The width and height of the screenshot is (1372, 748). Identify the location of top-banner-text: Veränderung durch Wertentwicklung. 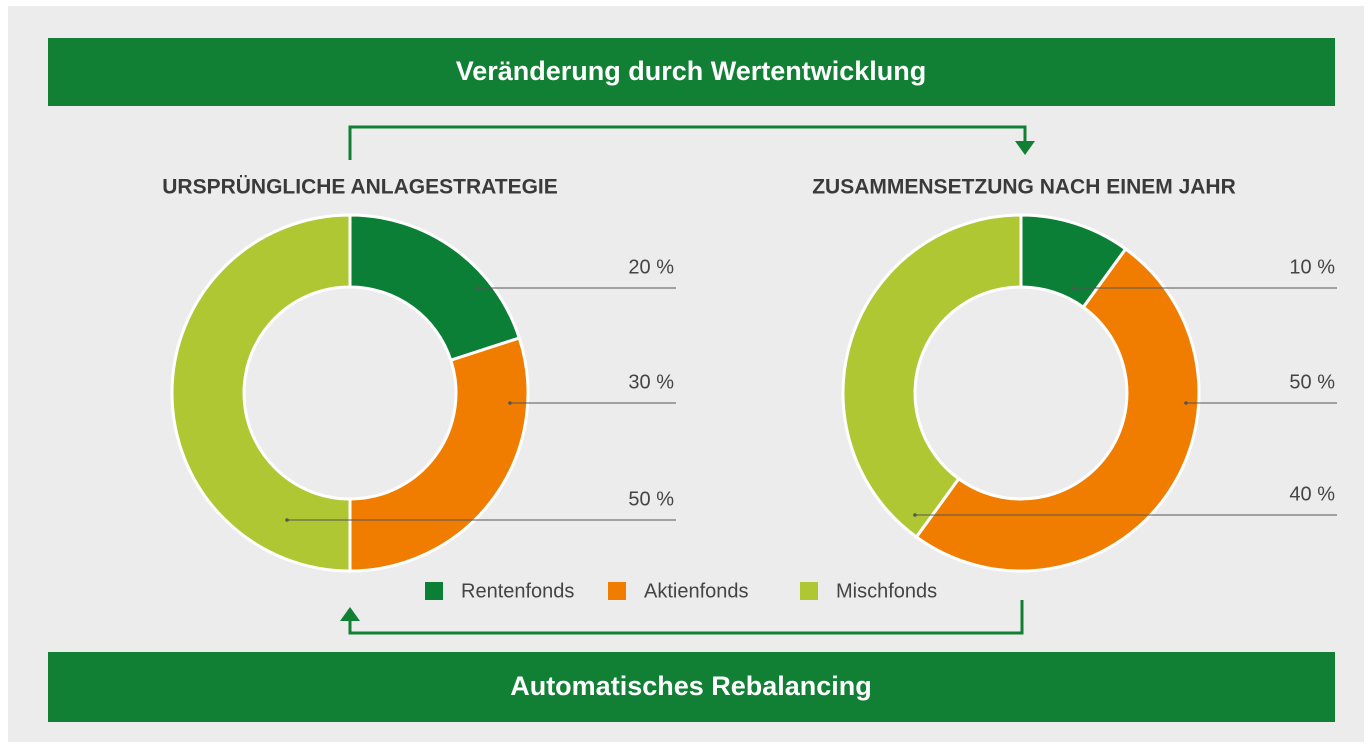
(691, 71).